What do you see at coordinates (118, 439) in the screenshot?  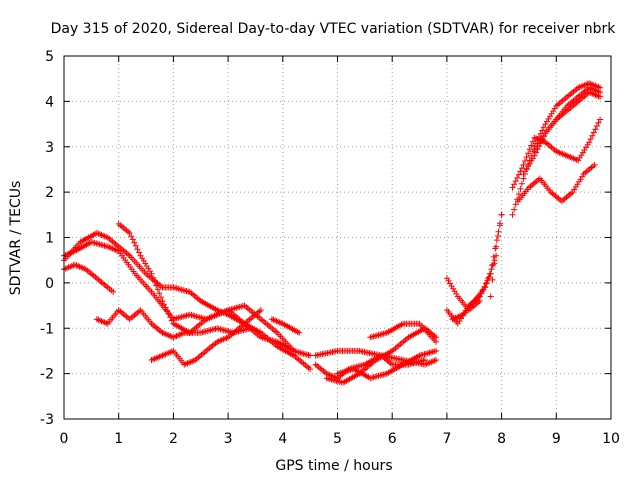 I see `x-tick-label: 1` at bounding box center [118, 439].